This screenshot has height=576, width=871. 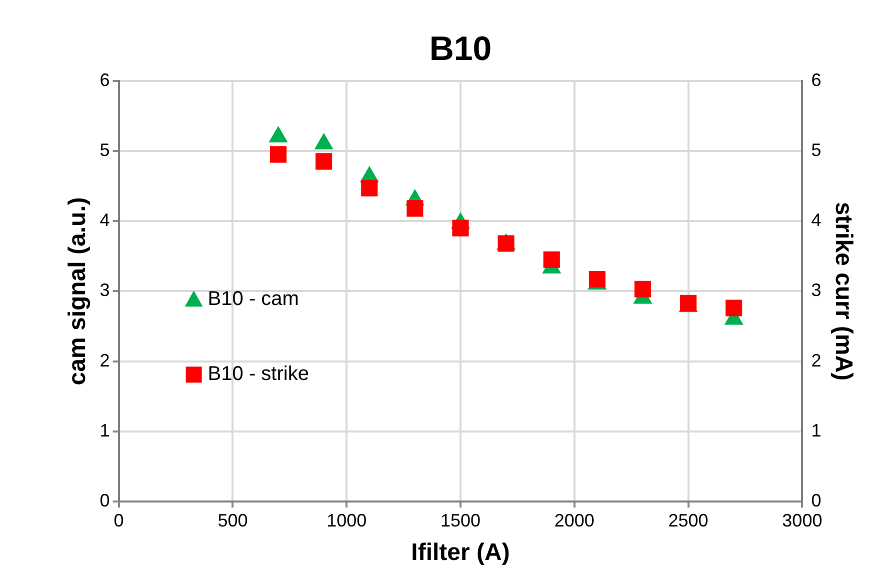 What do you see at coordinates (233, 520) in the screenshot?
I see `x-tick-label: 500` at bounding box center [233, 520].